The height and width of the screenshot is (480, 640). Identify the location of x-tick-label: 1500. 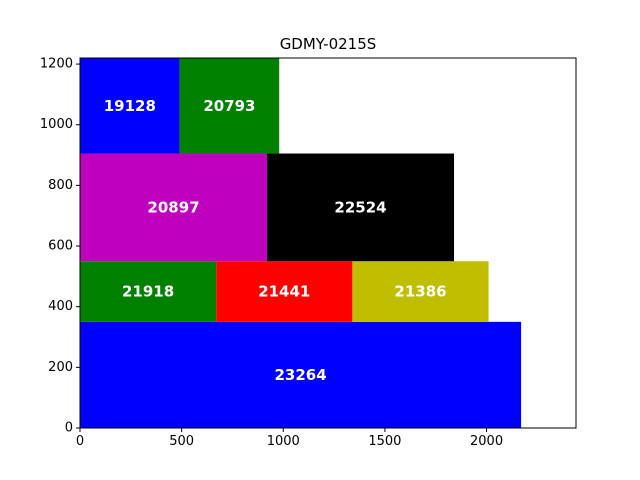
(384, 441).